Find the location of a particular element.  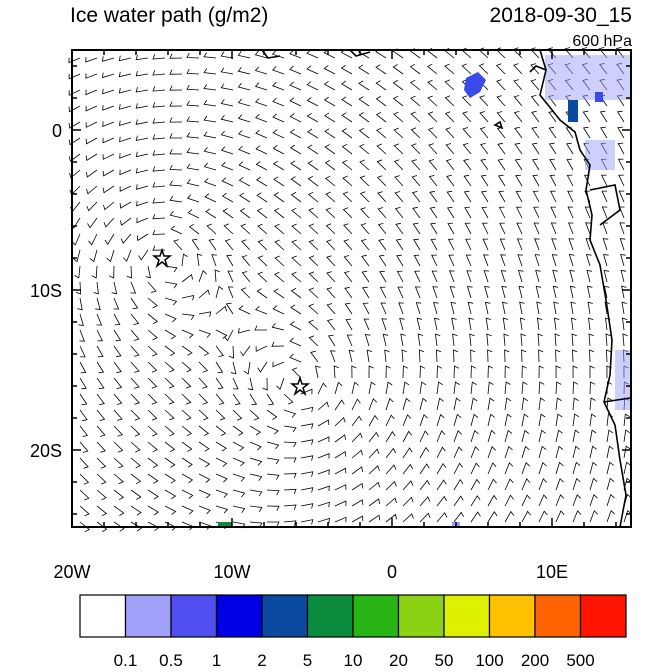

colorbar-swatch is located at coordinates (421, 616).